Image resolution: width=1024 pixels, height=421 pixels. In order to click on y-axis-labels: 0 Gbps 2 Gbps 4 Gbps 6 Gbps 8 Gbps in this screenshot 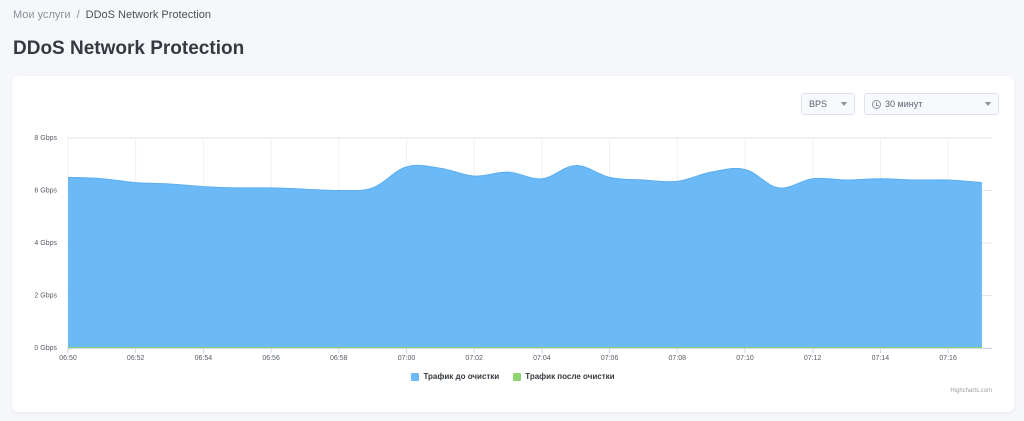, I will do `click(45, 243)`.